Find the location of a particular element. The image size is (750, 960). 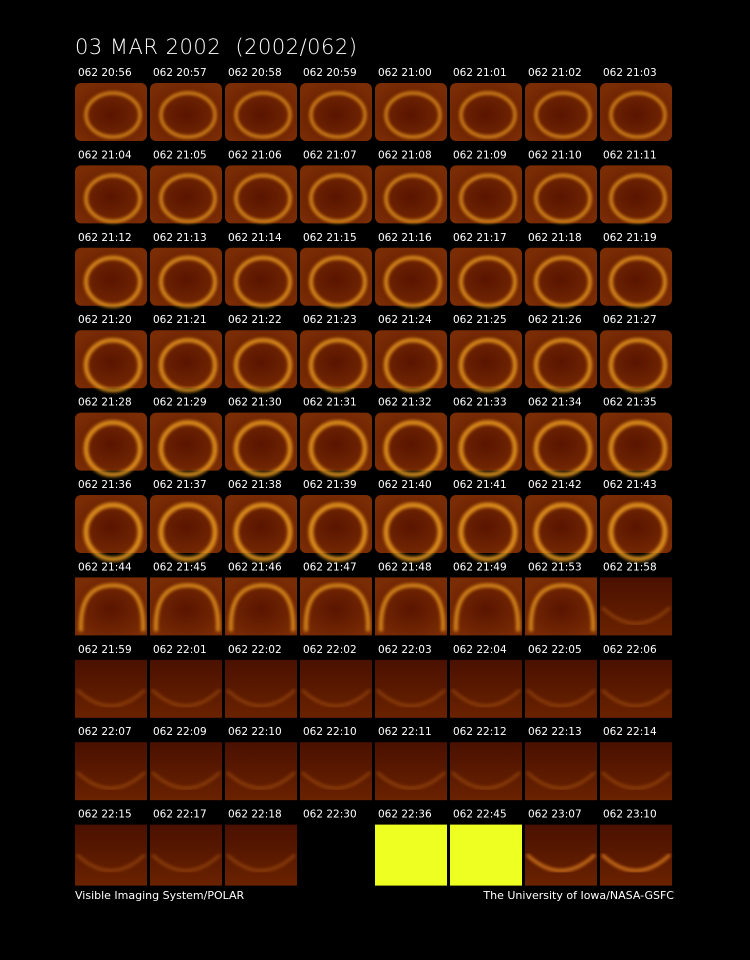

timestamp: 062 21:48 is located at coordinates (405, 567).